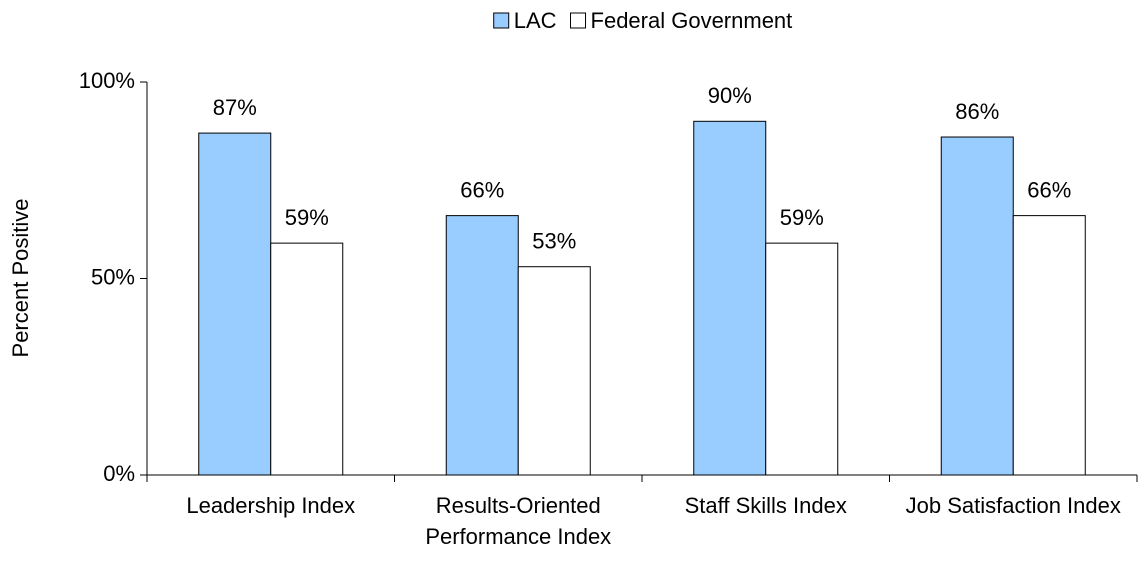 This screenshot has width=1138, height=565. What do you see at coordinates (535, 20) in the screenshot?
I see `legend-label: LAC` at bounding box center [535, 20].